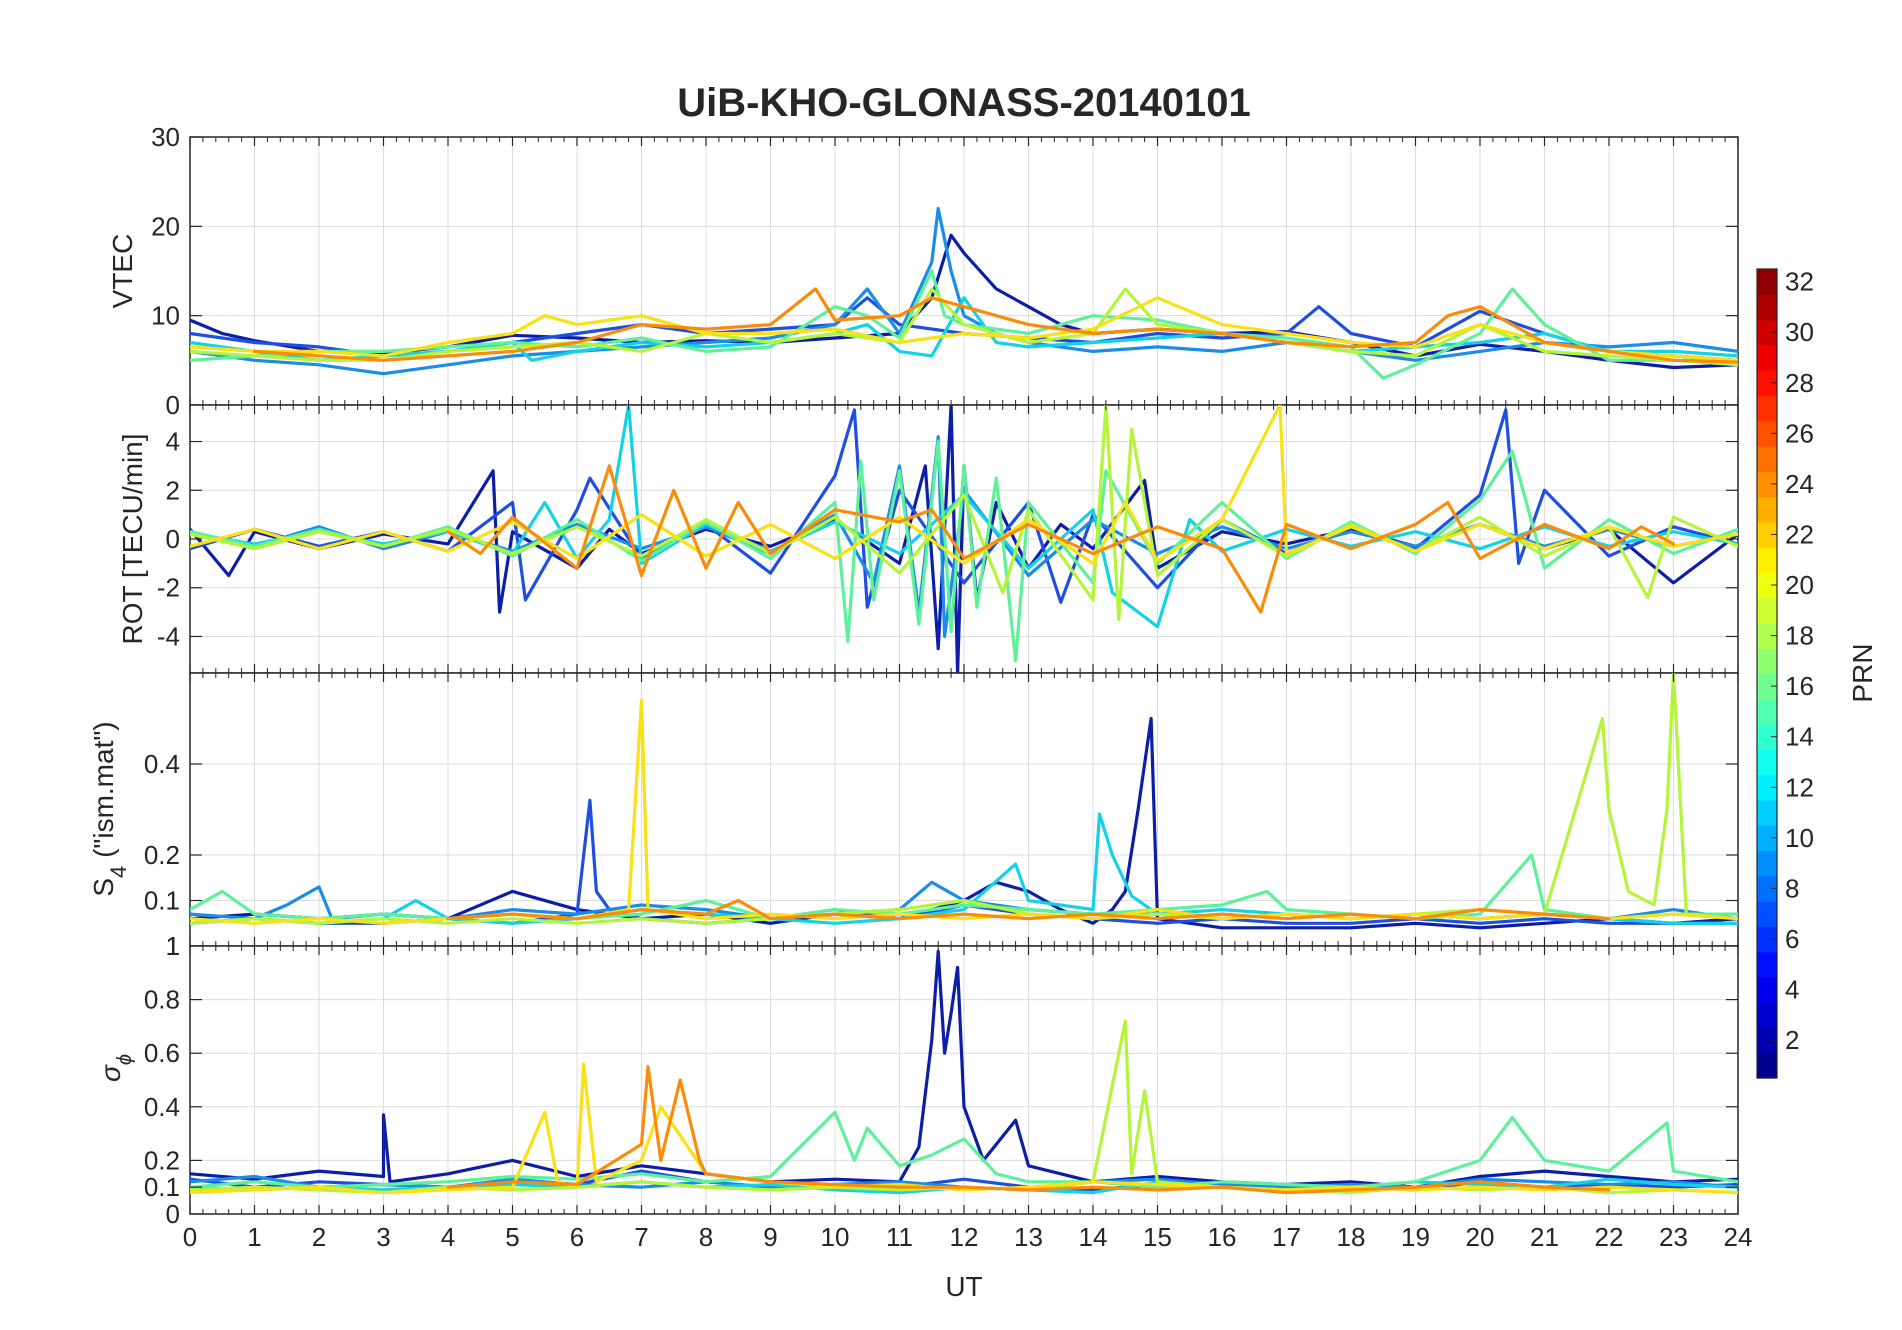 The height and width of the screenshot is (1330, 1902). Describe the element at coordinates (1799, 787) in the screenshot. I see `colorbar-tick-label: 12` at that location.